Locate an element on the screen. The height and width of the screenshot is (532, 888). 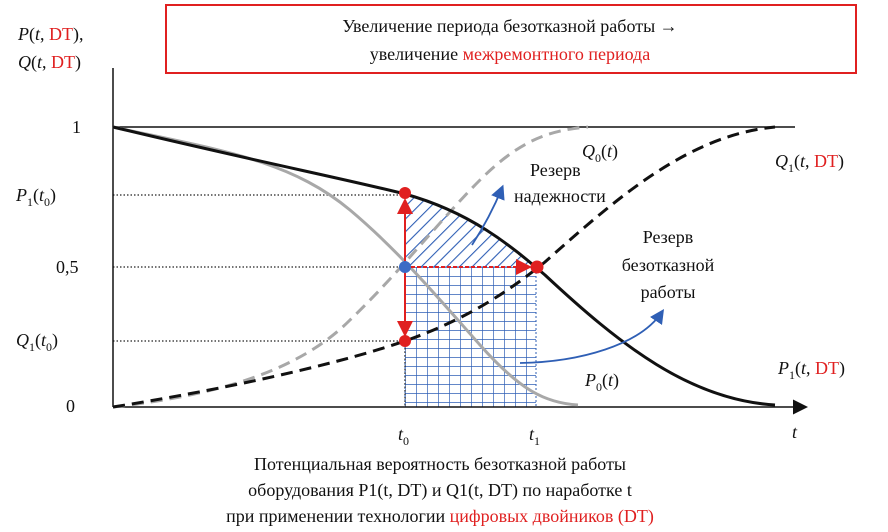
tick-x-t1: t1 is located at coordinates (534, 436).